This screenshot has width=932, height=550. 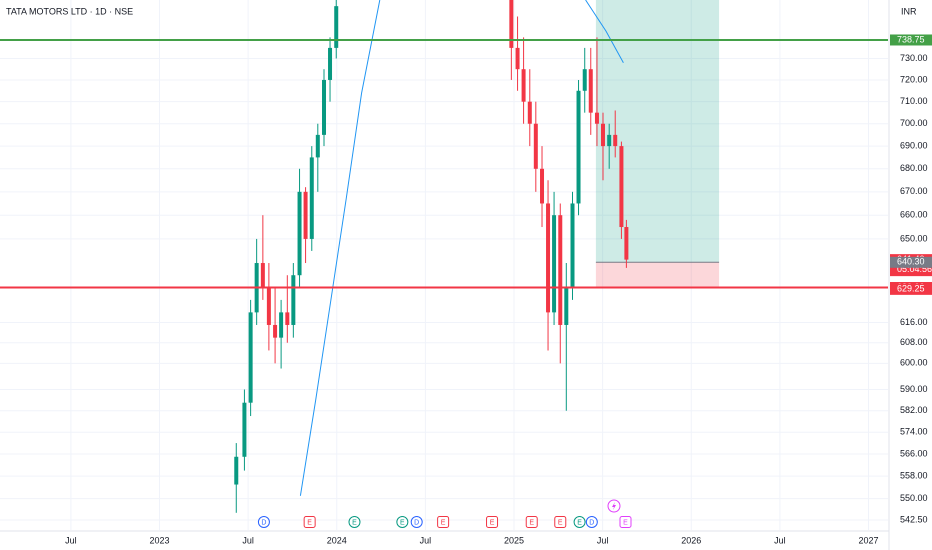 What do you see at coordinates (914, 191) in the screenshot?
I see `y-tick-label: 670.00` at bounding box center [914, 191].